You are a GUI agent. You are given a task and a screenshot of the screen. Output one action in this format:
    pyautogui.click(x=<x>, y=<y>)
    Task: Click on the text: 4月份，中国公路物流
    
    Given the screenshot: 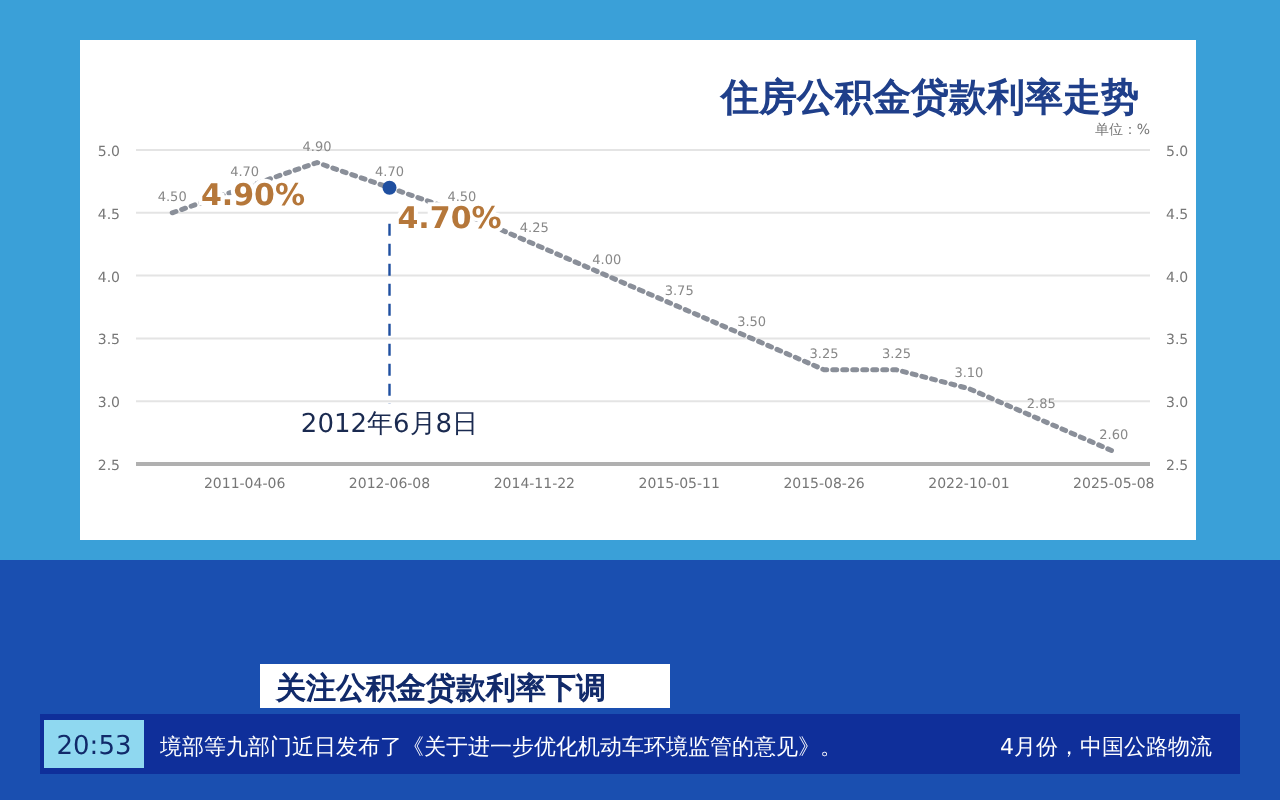 What is the action you would take?
    pyautogui.click(x=1106, y=747)
    